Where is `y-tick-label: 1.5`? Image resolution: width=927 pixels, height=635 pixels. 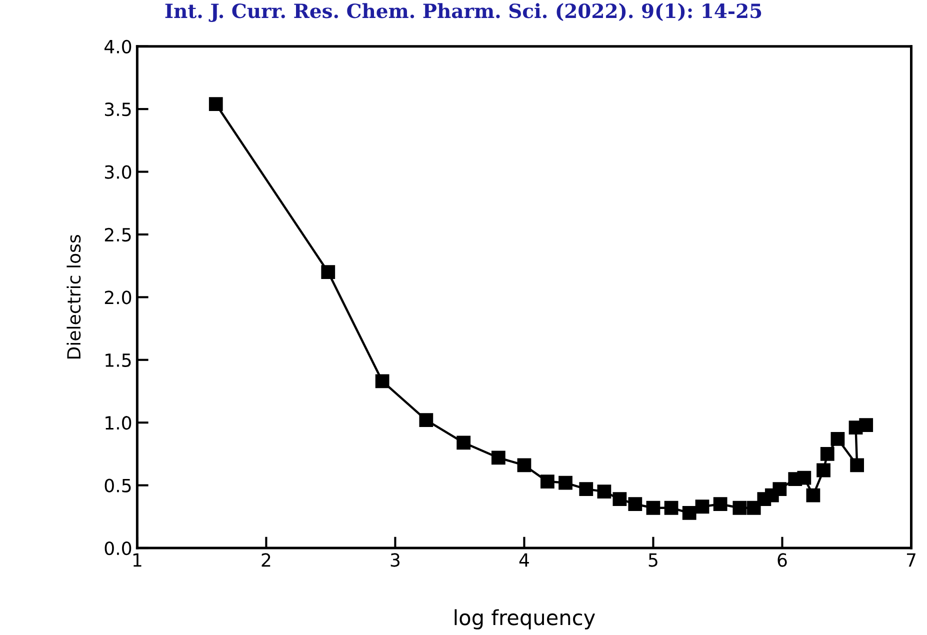 y-tick-label: 1.5 is located at coordinates (118, 361).